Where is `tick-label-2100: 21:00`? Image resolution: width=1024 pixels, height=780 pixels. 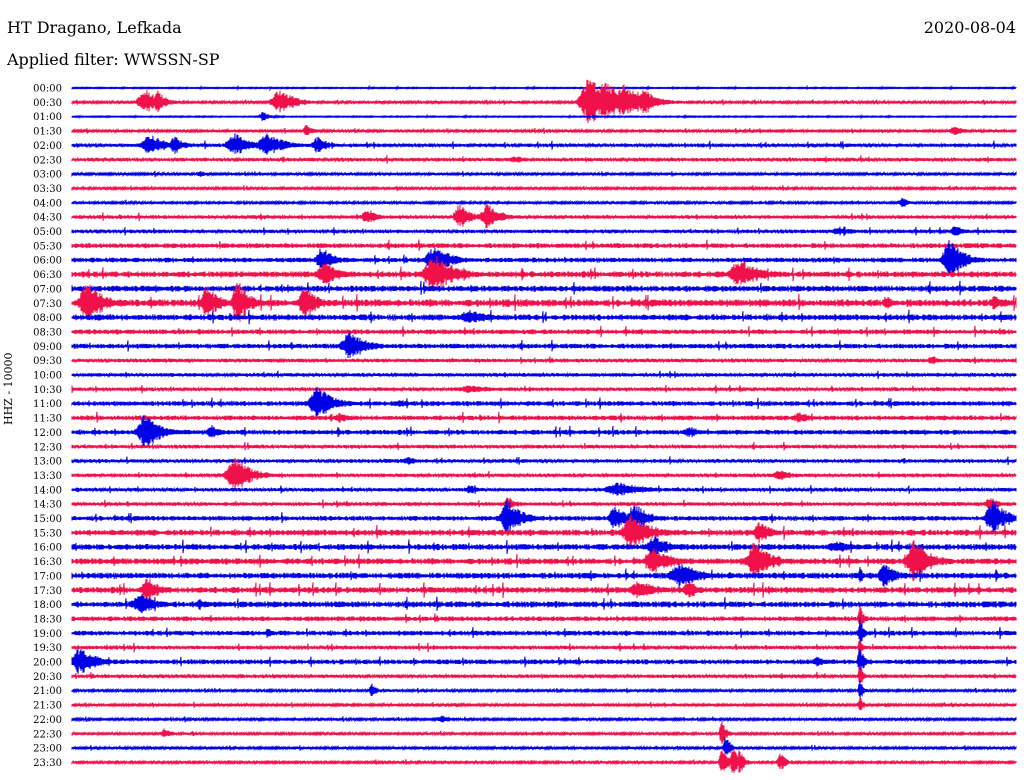 tick-label-2100: 21:00 is located at coordinates (47, 691).